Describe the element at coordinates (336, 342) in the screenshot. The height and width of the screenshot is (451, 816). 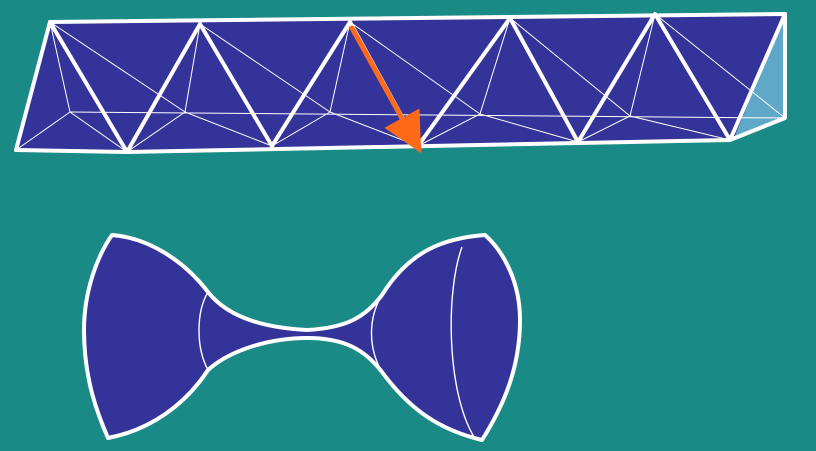
I see `bell-inner-curves` at that location.